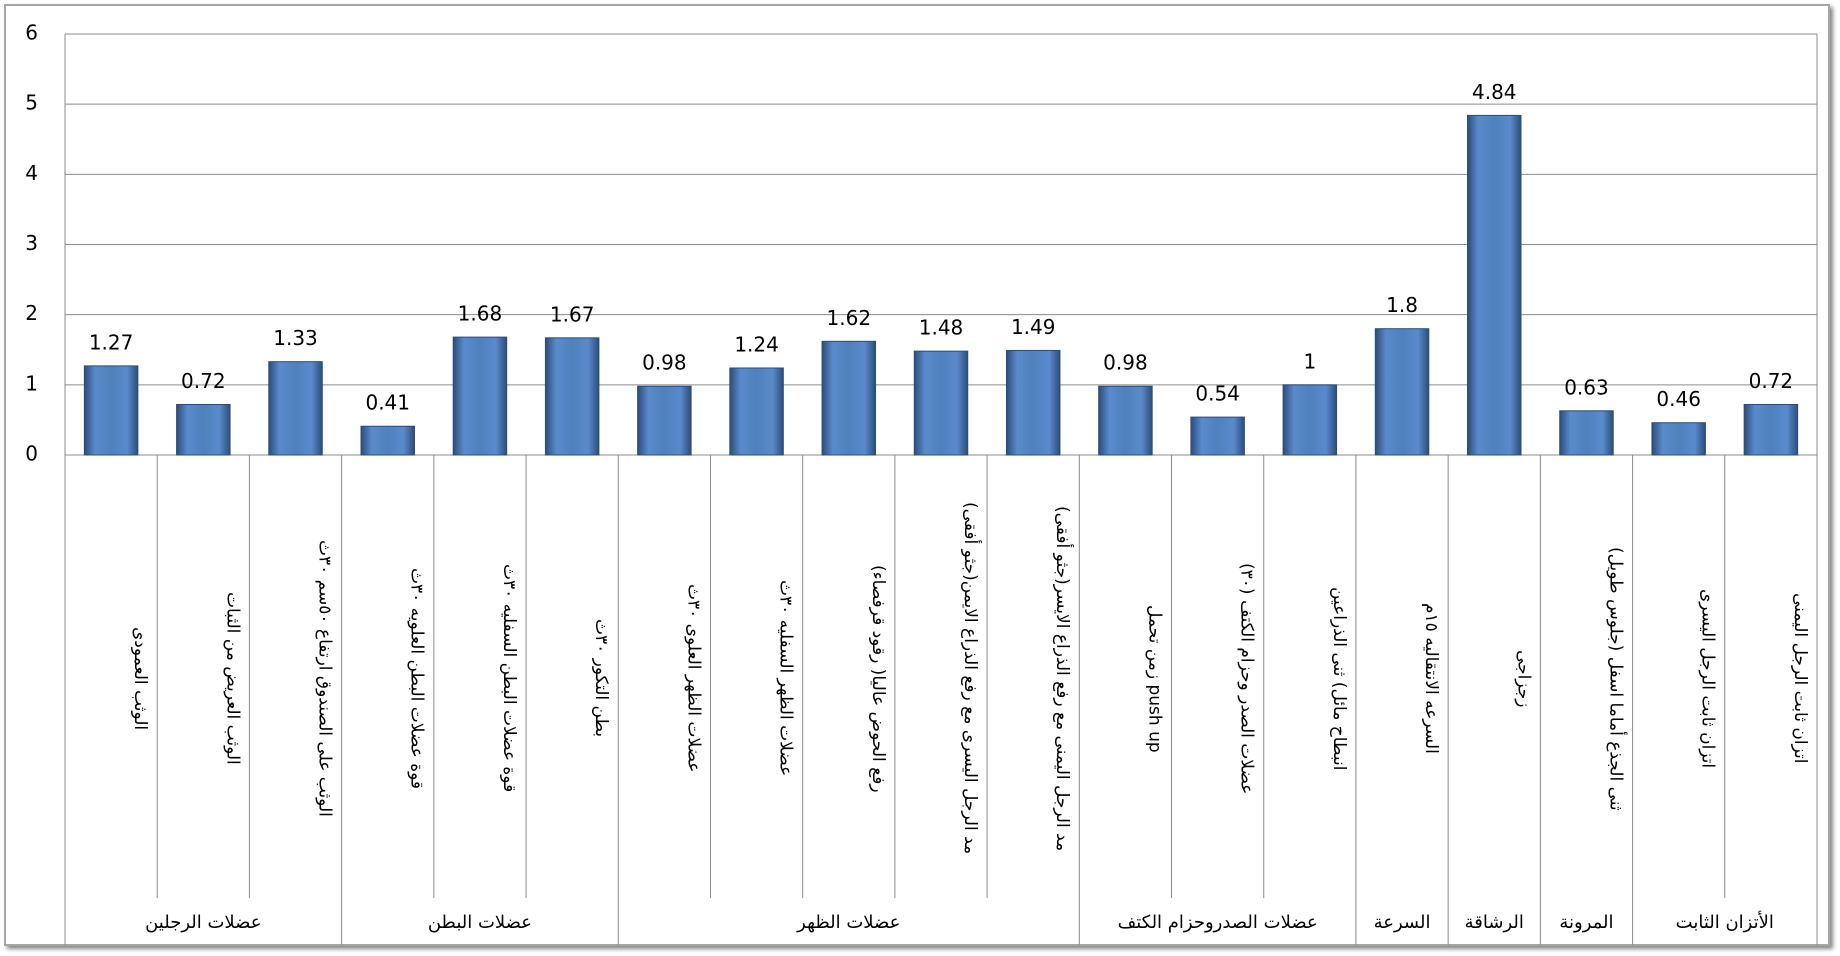 This screenshot has height=956, width=1840. What do you see at coordinates (1431, 678) in the screenshot?
I see `x-tick-label: السرعه الانتقاليه ١٥م` at bounding box center [1431, 678].